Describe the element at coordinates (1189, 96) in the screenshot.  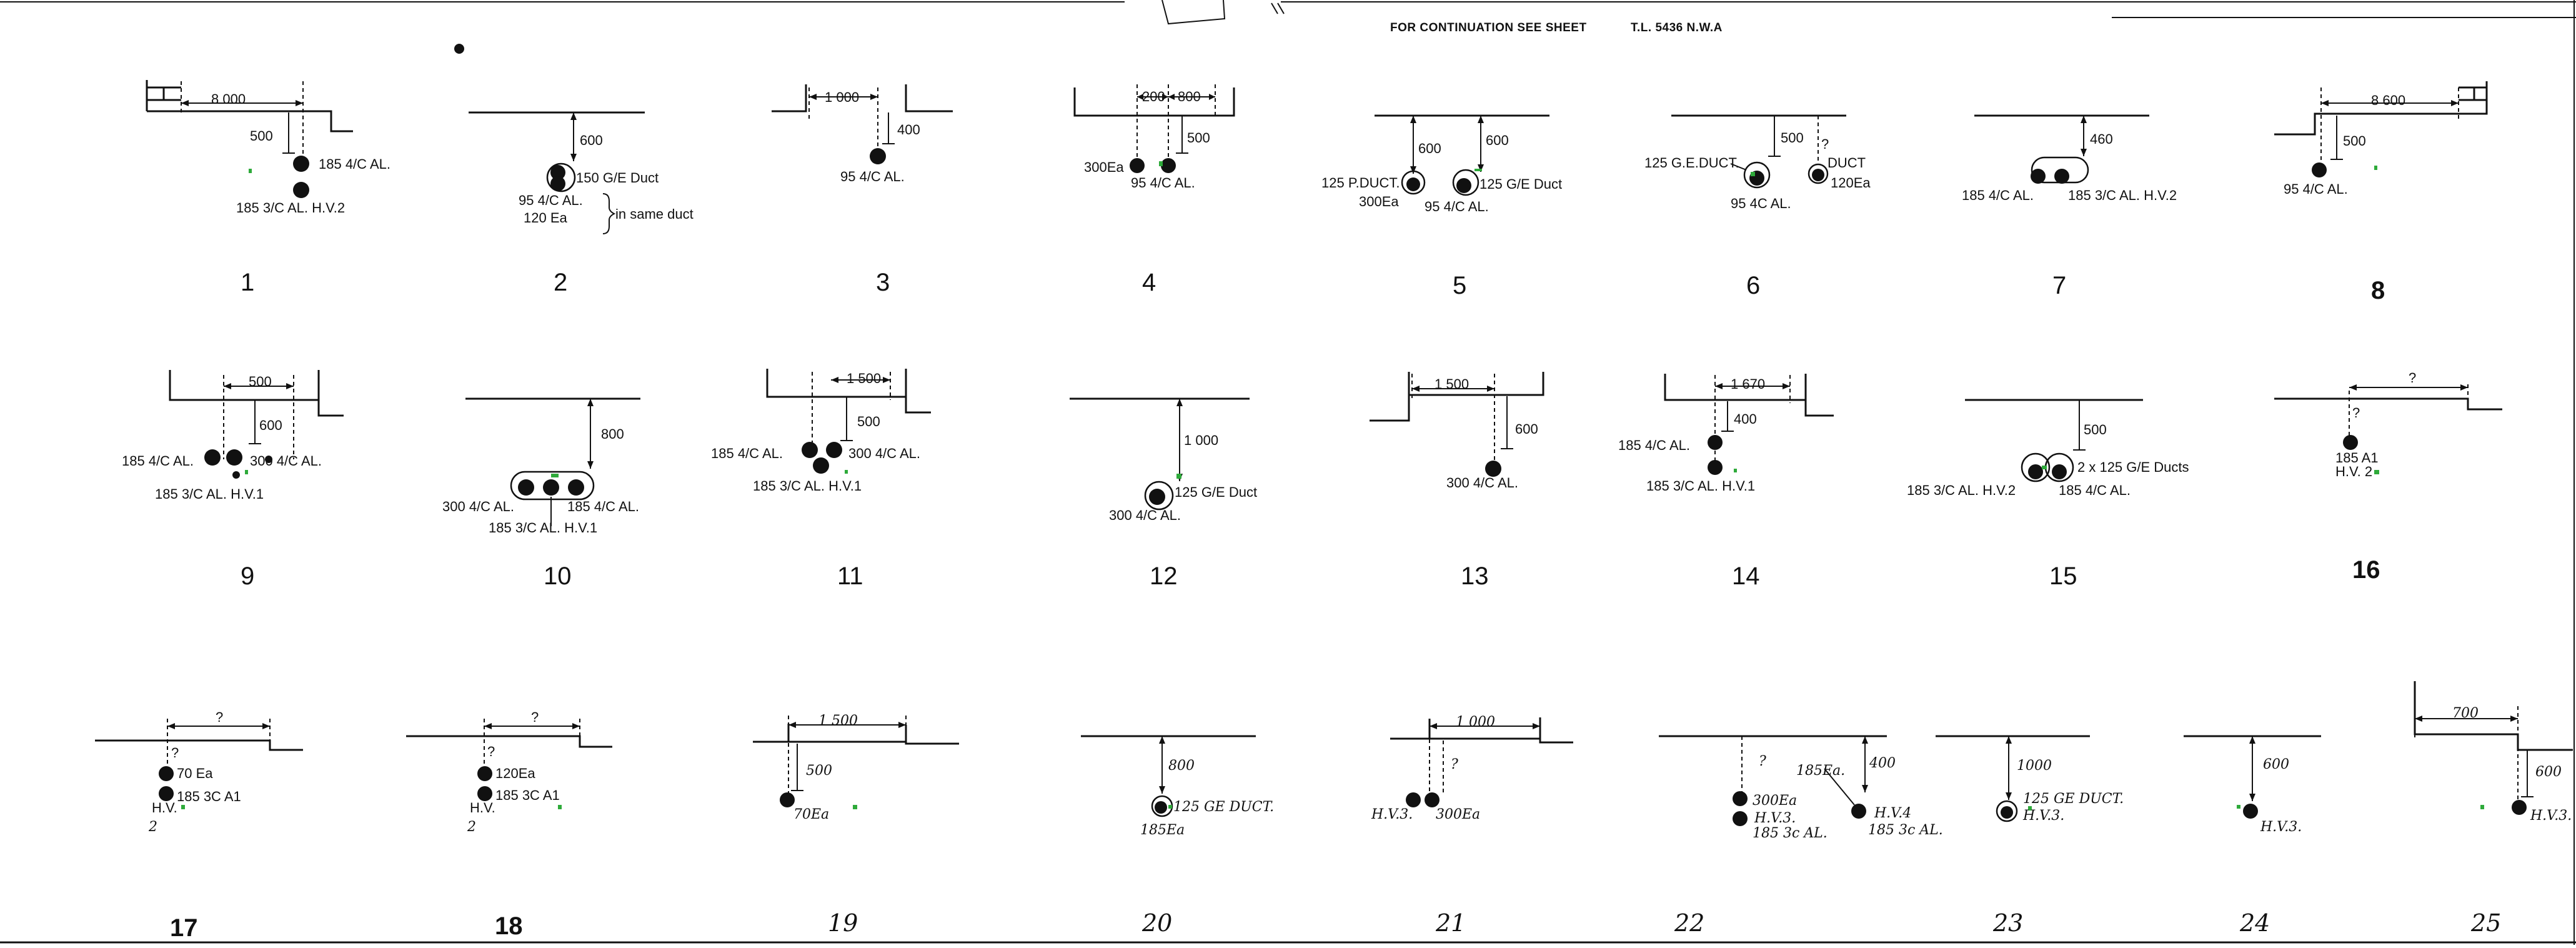
I see `section-4-dim-h2: 800` at that location.